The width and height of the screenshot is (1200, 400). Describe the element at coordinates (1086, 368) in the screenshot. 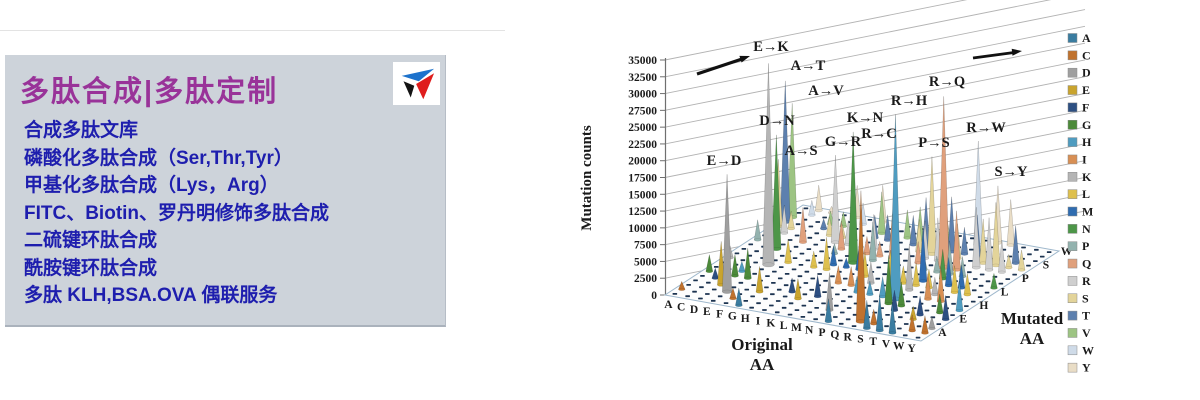

I see `legend-label: Y` at that location.